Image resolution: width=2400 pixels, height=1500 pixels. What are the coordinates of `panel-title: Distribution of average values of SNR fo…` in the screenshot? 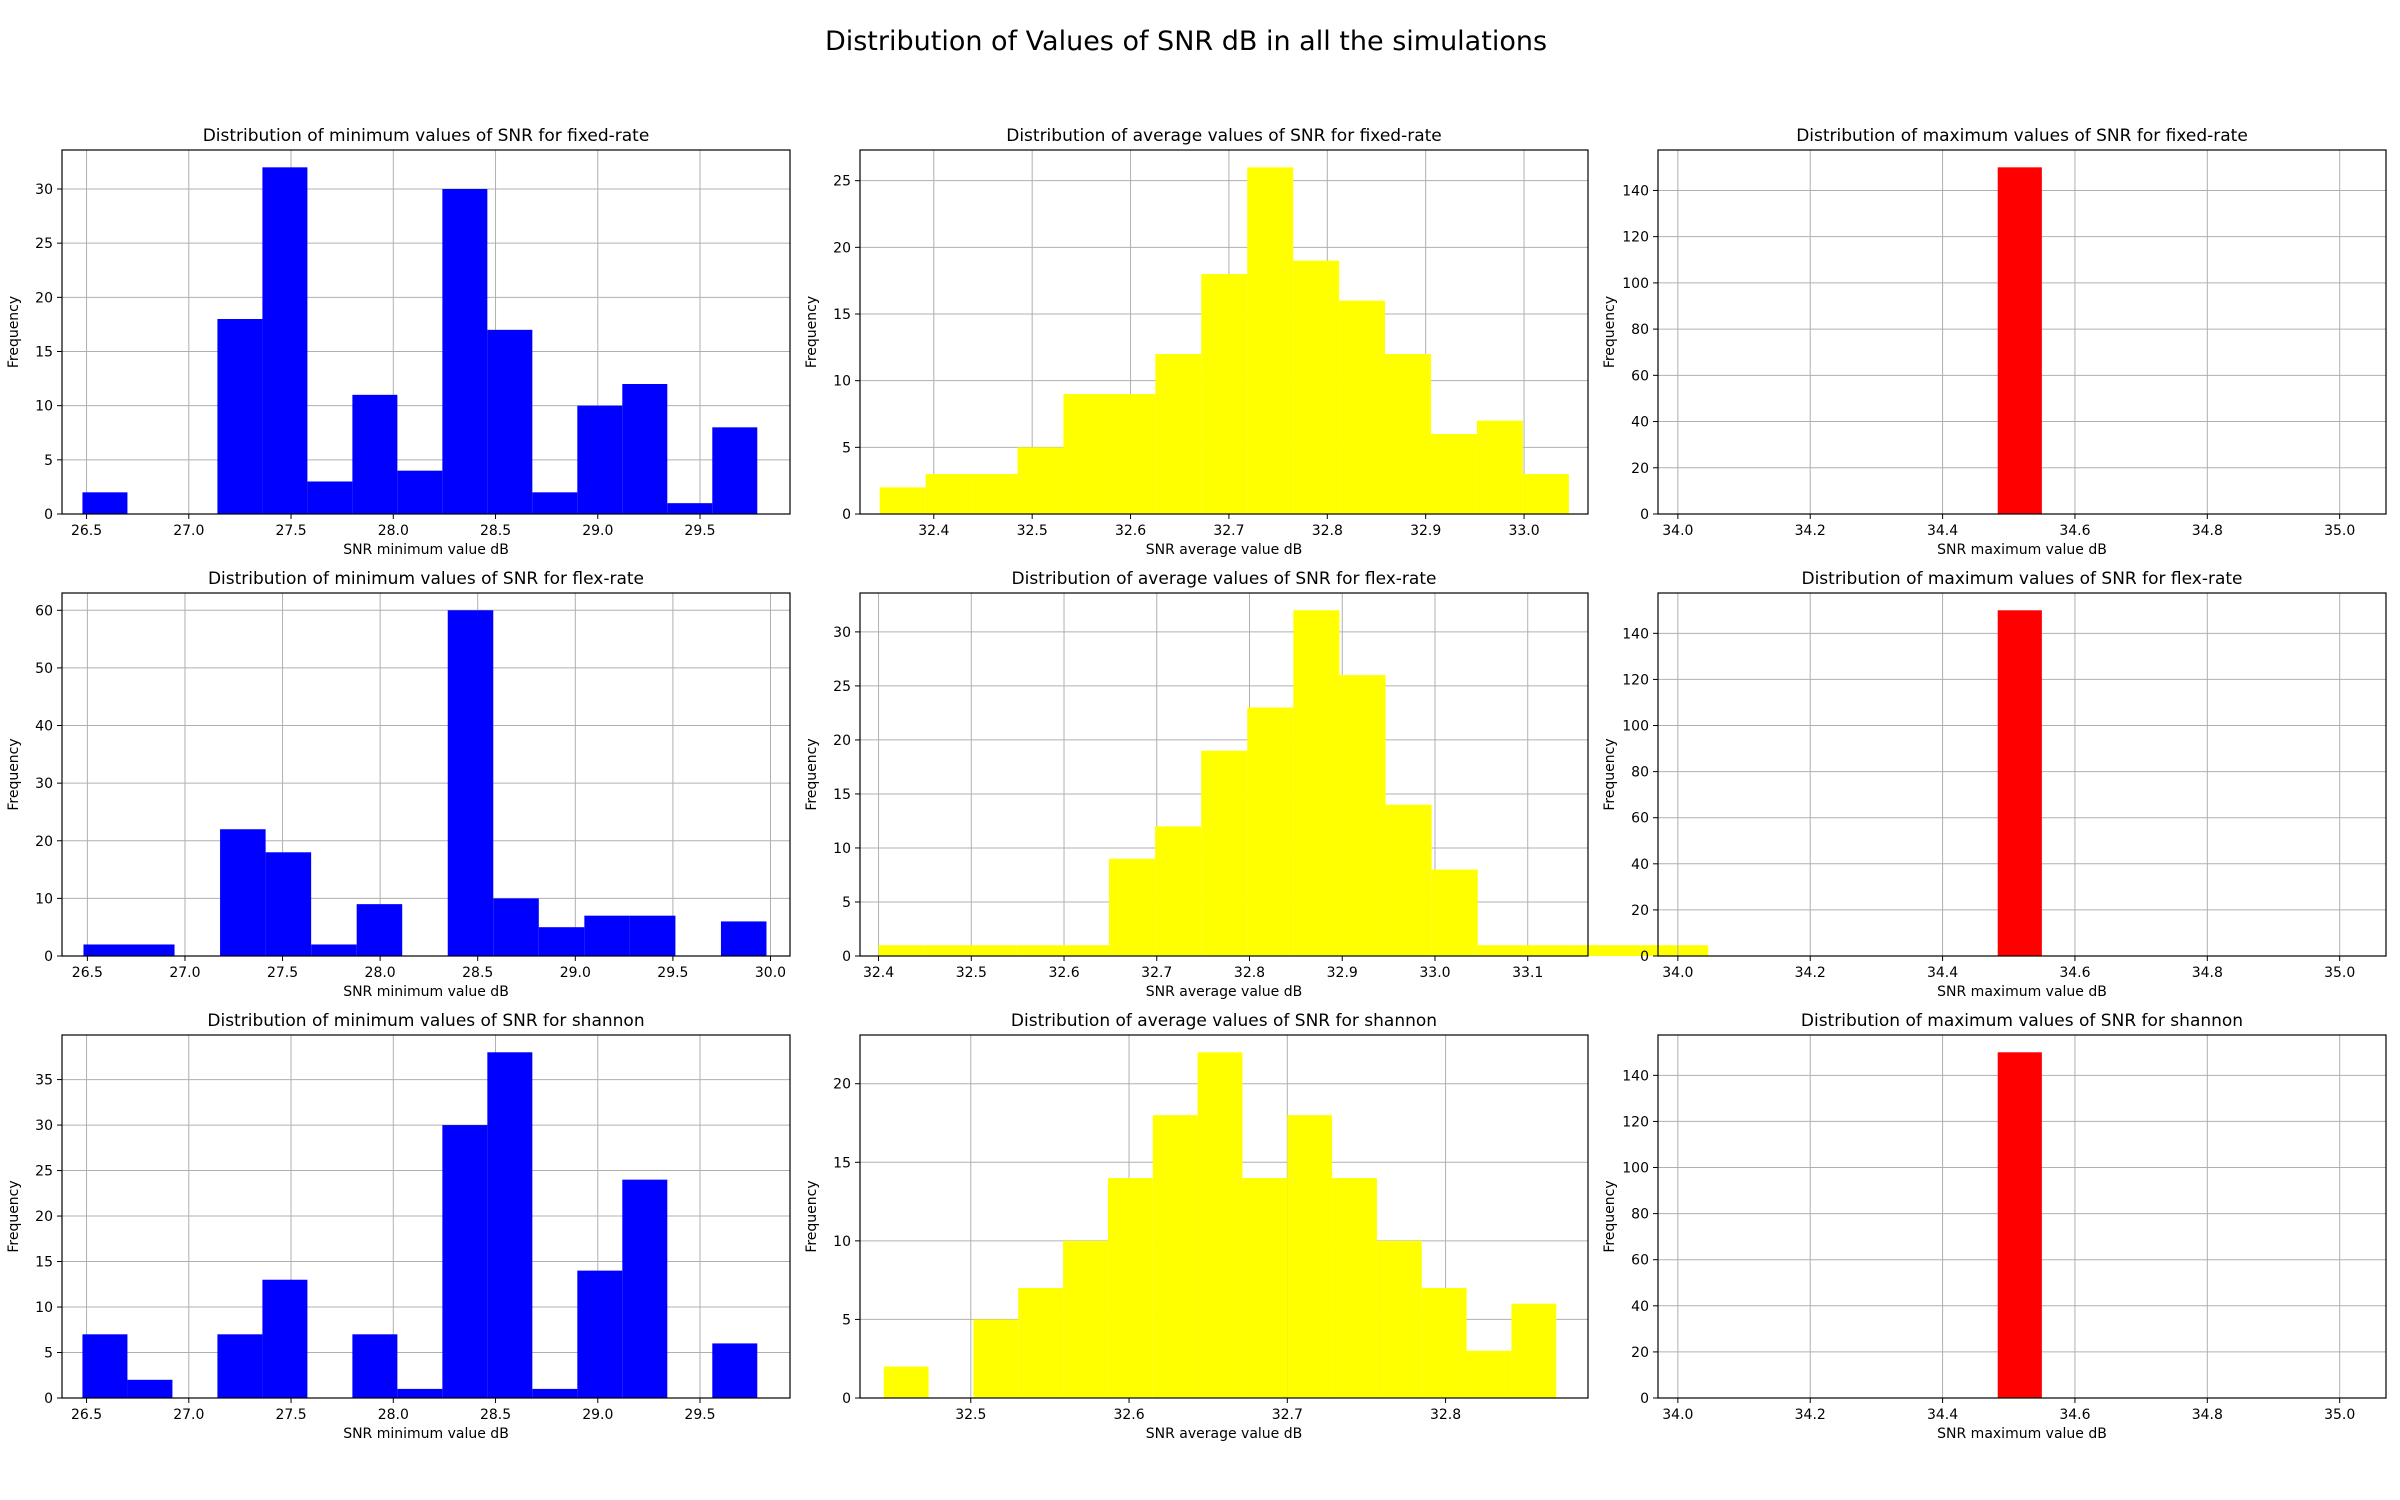 It's located at (1224, 579).